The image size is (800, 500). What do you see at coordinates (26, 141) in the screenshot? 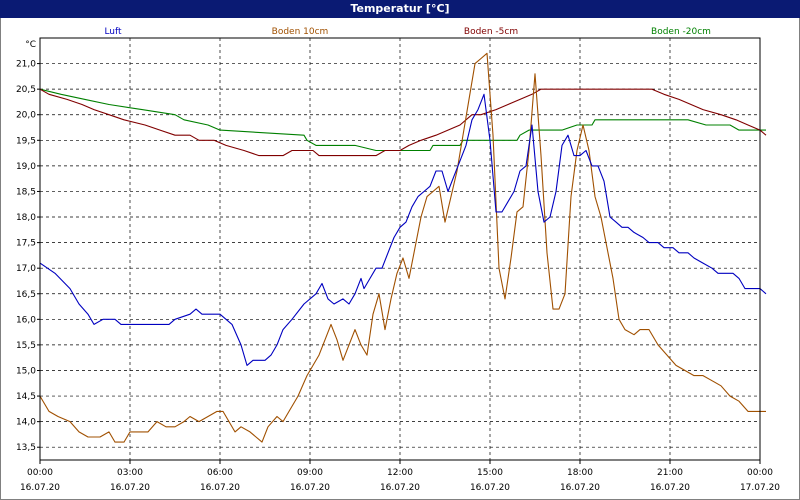
I see `y-tick-label: 19,5` at bounding box center [26, 141].